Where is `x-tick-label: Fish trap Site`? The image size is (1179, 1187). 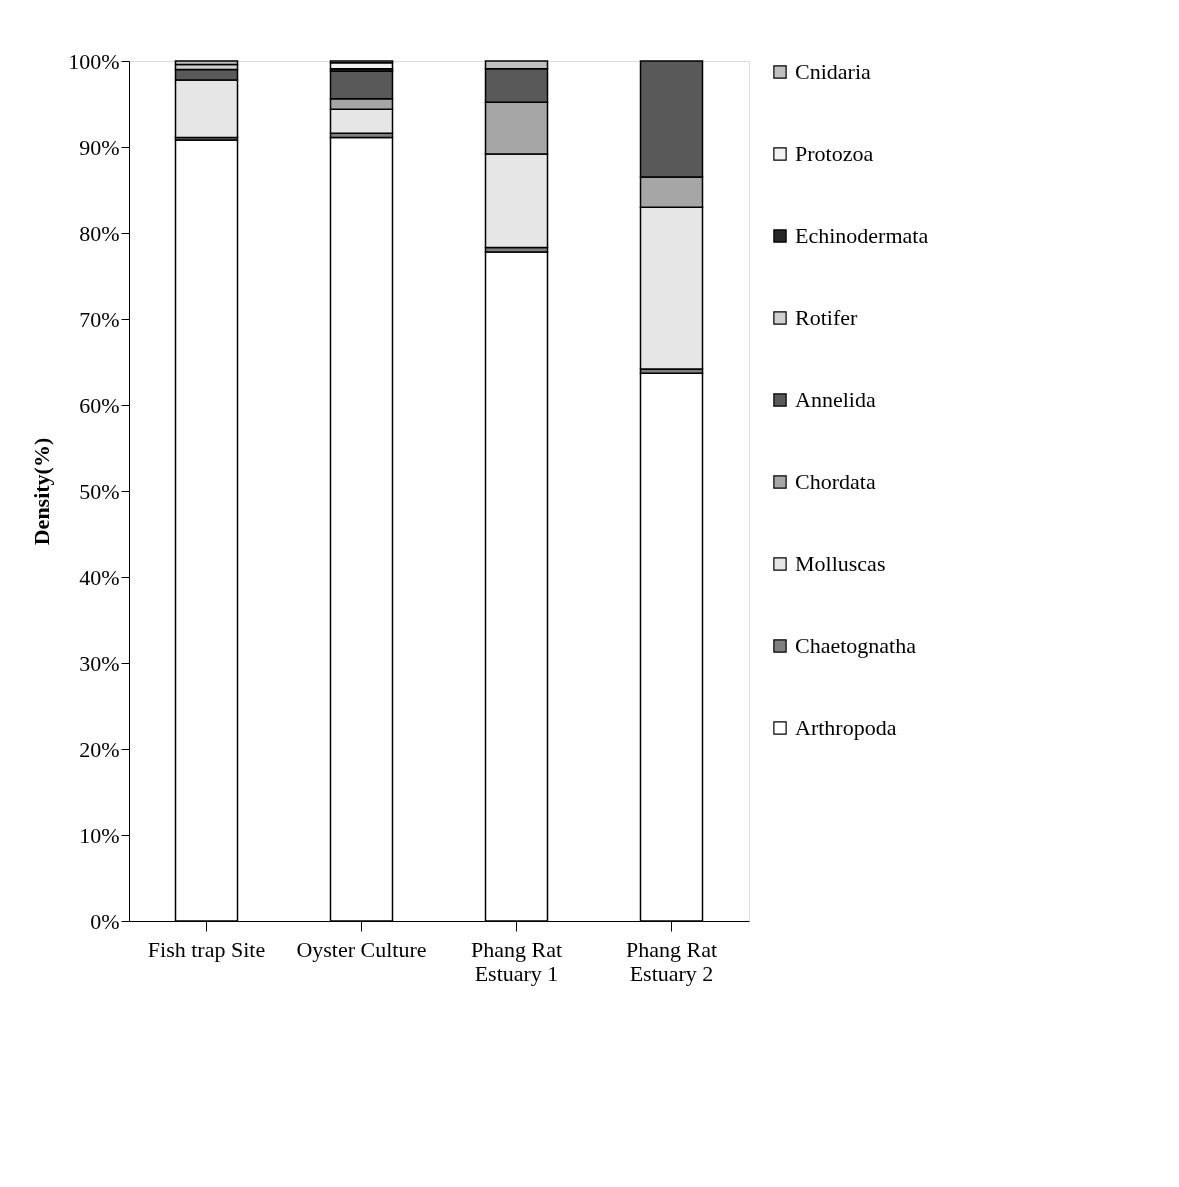
x-tick-label: Fish trap Site is located at coordinates (206, 949).